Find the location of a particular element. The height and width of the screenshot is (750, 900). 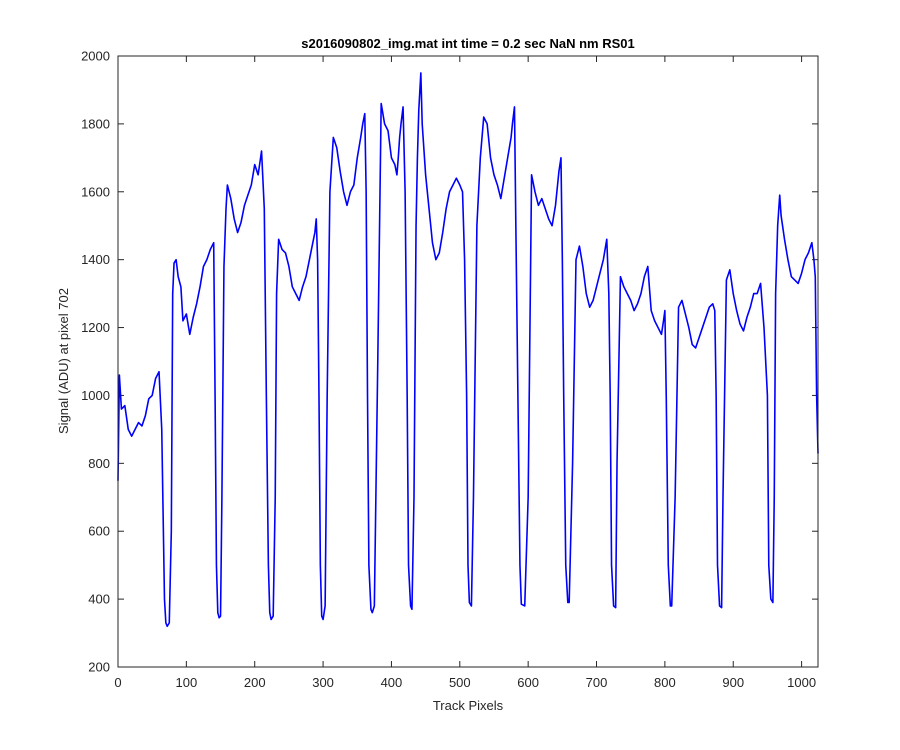

y-tick-label: 400 is located at coordinates (99, 599).